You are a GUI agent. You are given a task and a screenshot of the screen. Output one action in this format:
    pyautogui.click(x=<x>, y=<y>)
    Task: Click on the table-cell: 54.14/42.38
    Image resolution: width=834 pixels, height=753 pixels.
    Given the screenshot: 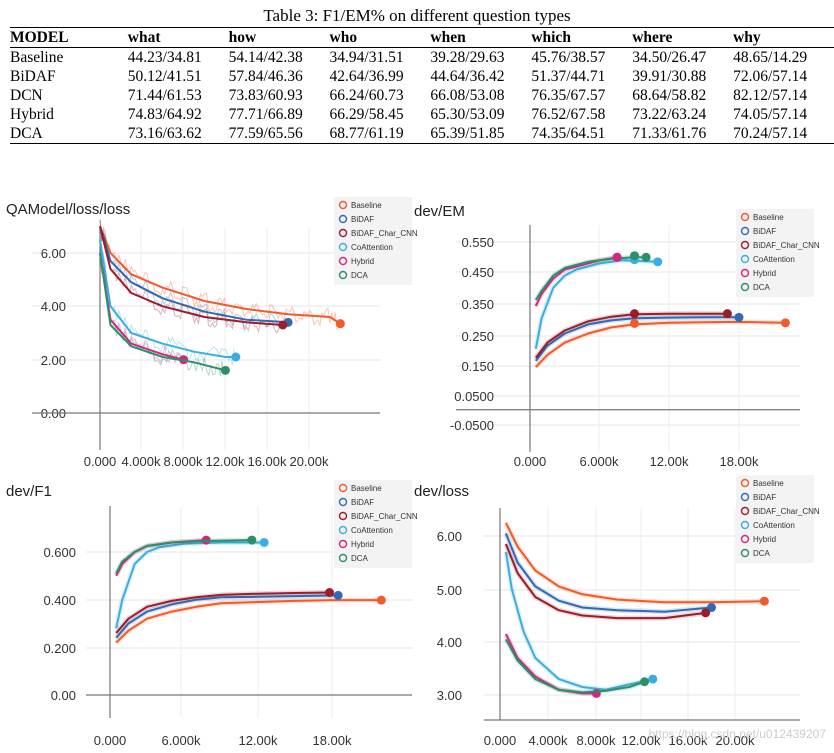 What is the action you would take?
    pyautogui.click(x=265, y=57)
    